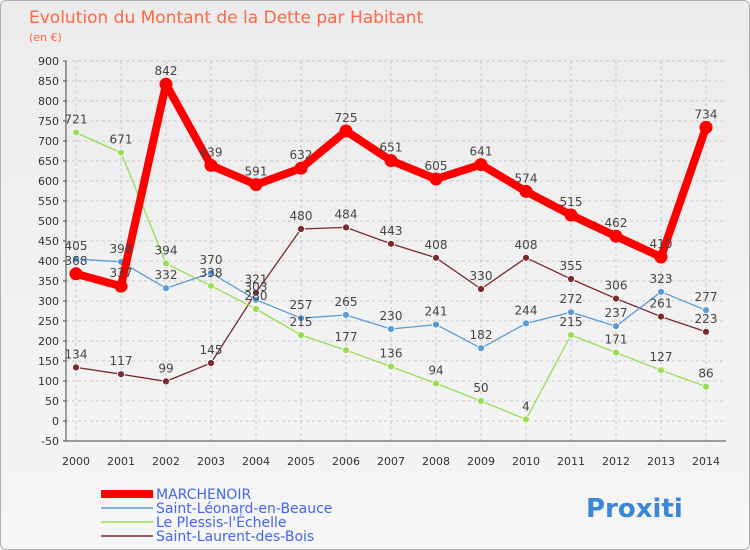  I want to click on data-label: 177, so click(346, 337).